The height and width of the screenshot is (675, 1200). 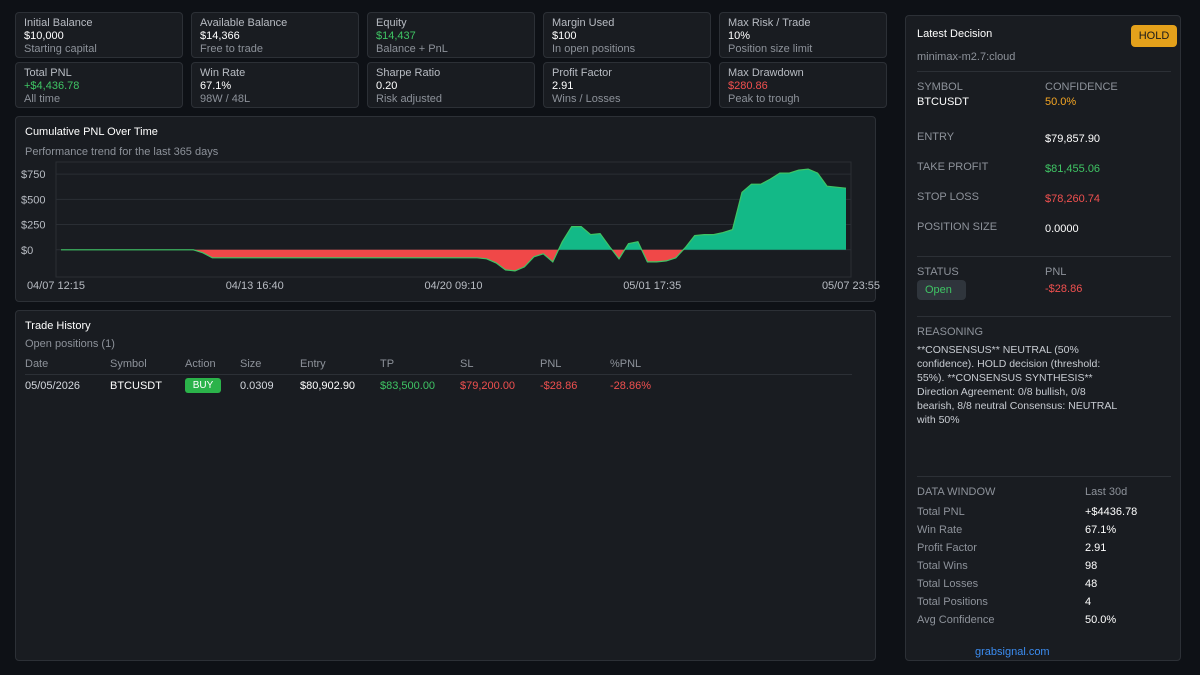 What do you see at coordinates (630, 386) in the screenshot?
I see `cell-pct-pnl: -28.86%` at bounding box center [630, 386].